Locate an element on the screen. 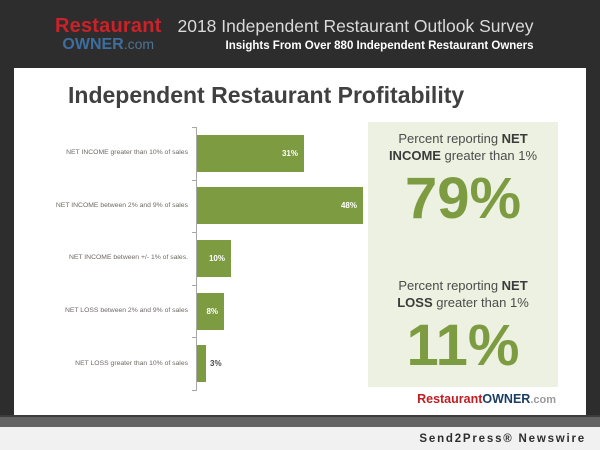  logo-owner-com: OWNER.com is located at coordinates (108, 44).